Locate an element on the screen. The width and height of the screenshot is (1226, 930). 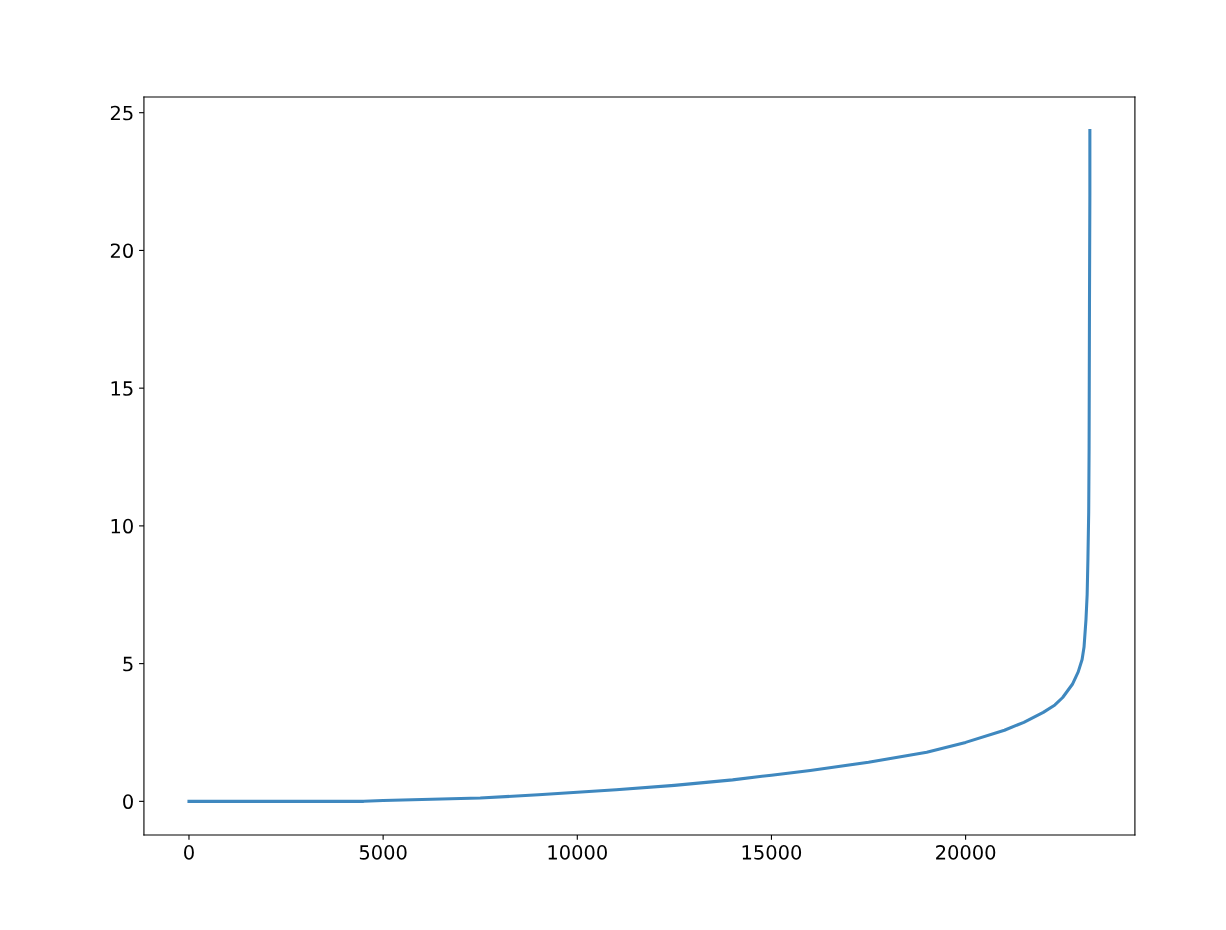
x-tick-label: 0 is located at coordinates (189, 852).